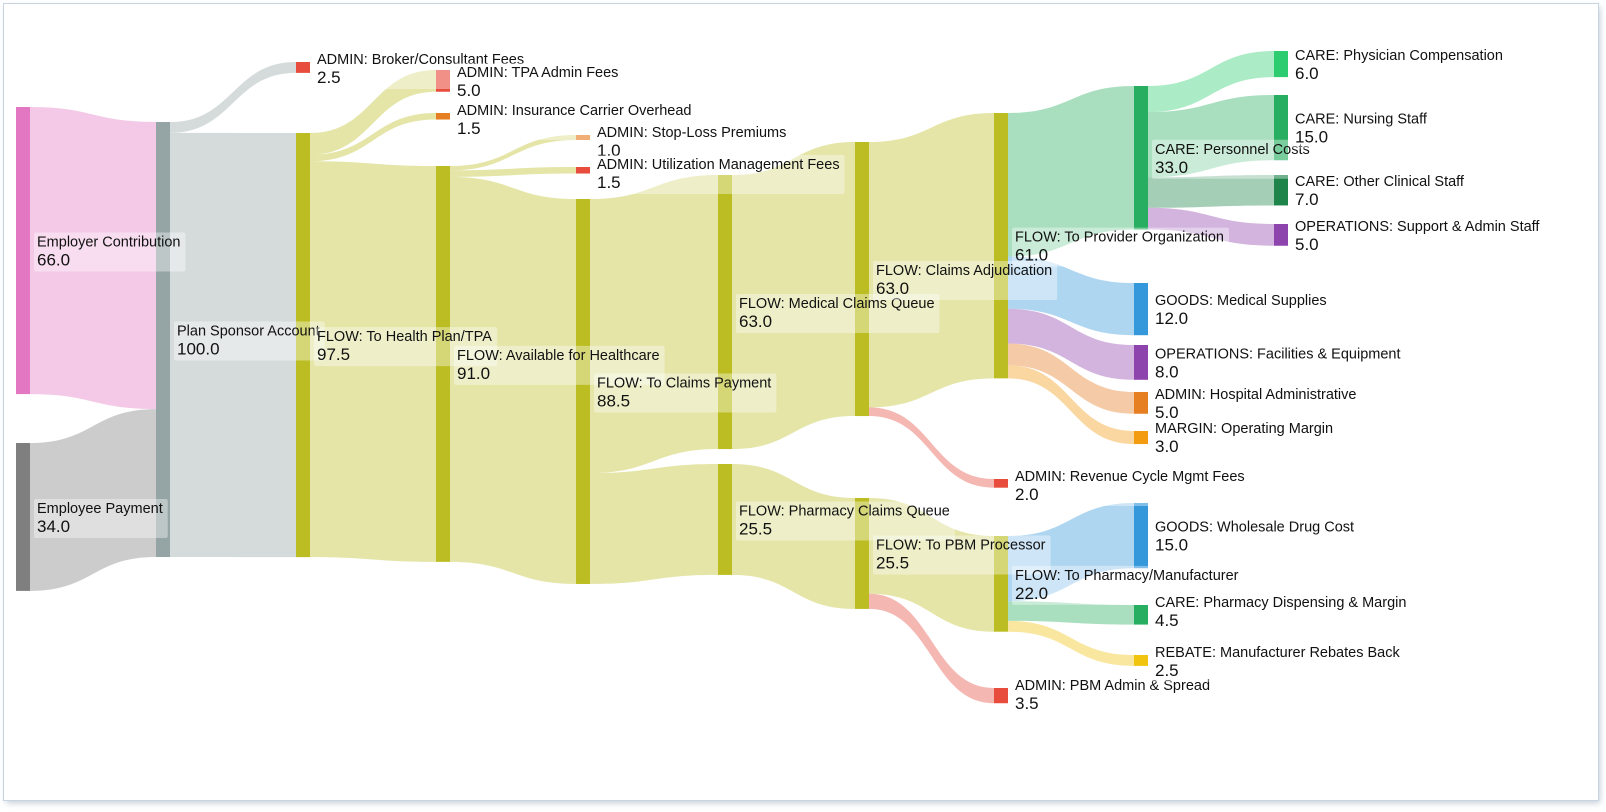 Image resolution: width=1606 pixels, height=812 pixels. I want to click on sankey-link-tohp-to-tpa, so click(373, 112).